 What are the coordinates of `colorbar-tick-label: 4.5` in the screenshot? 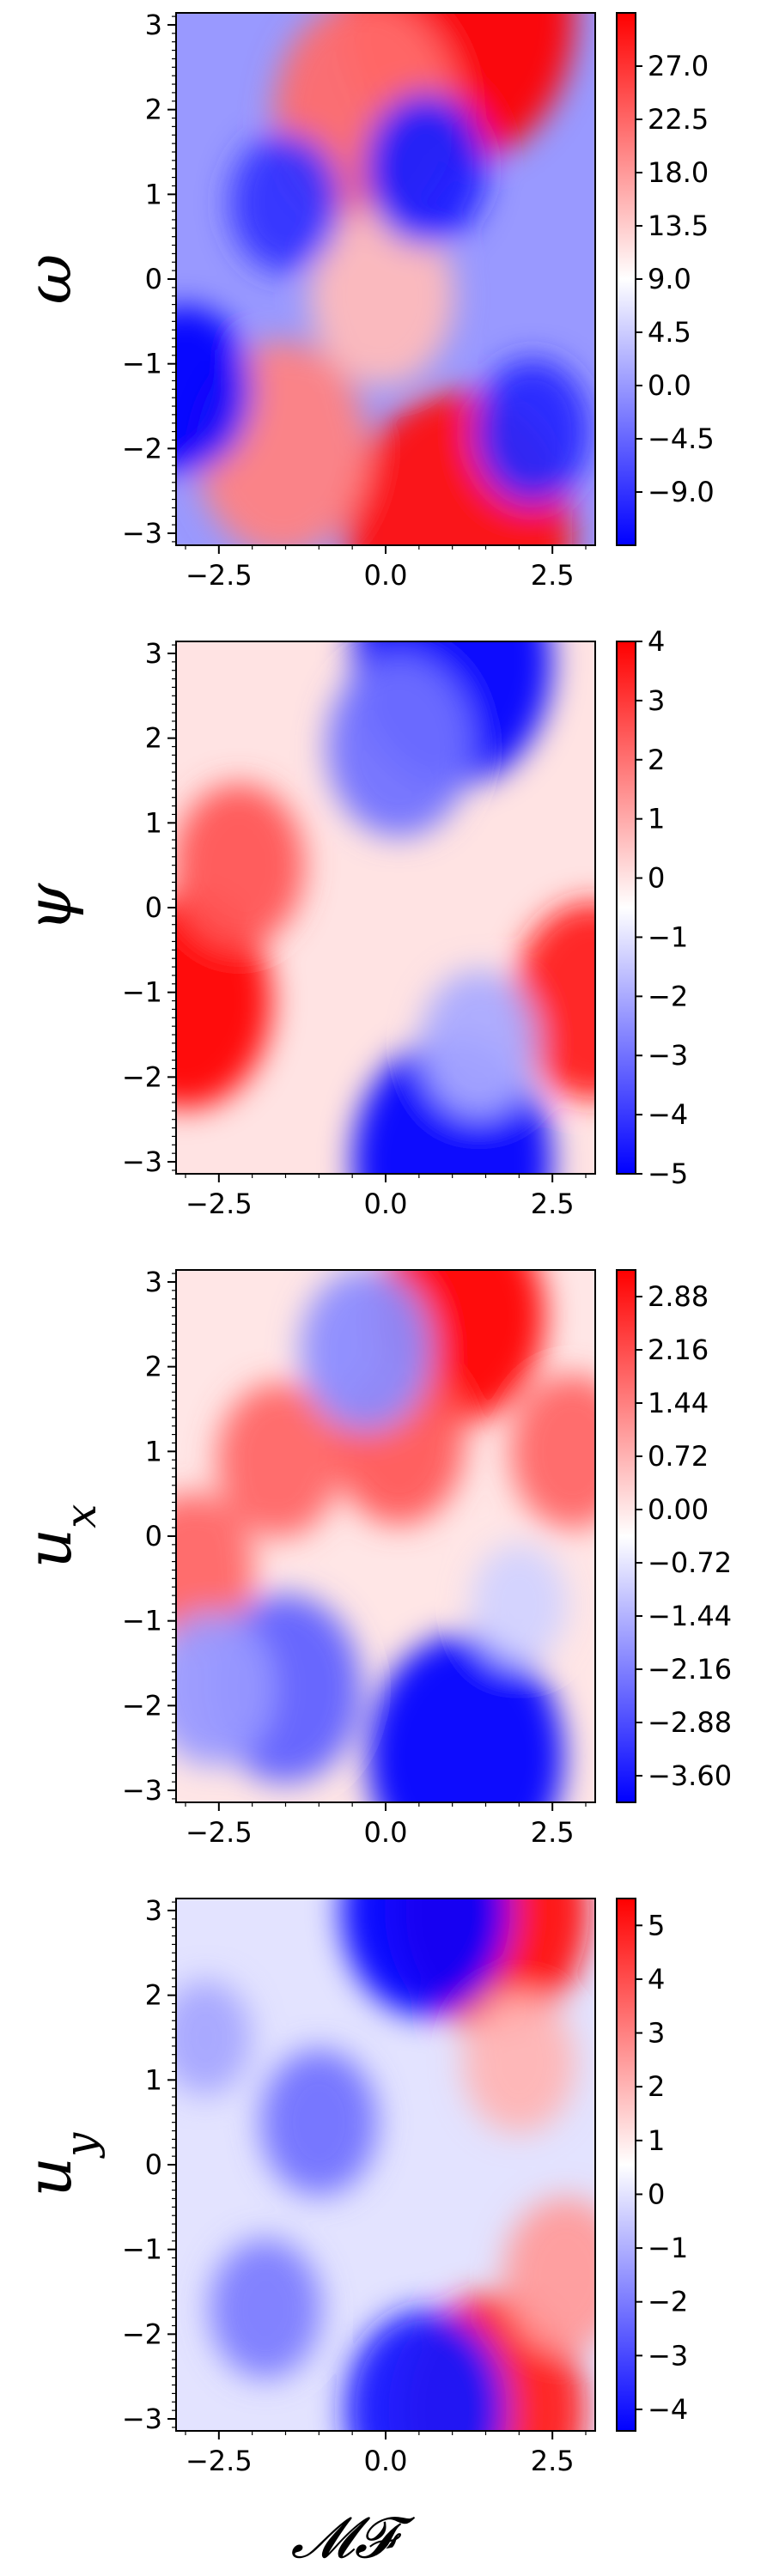 It's located at (669, 333).